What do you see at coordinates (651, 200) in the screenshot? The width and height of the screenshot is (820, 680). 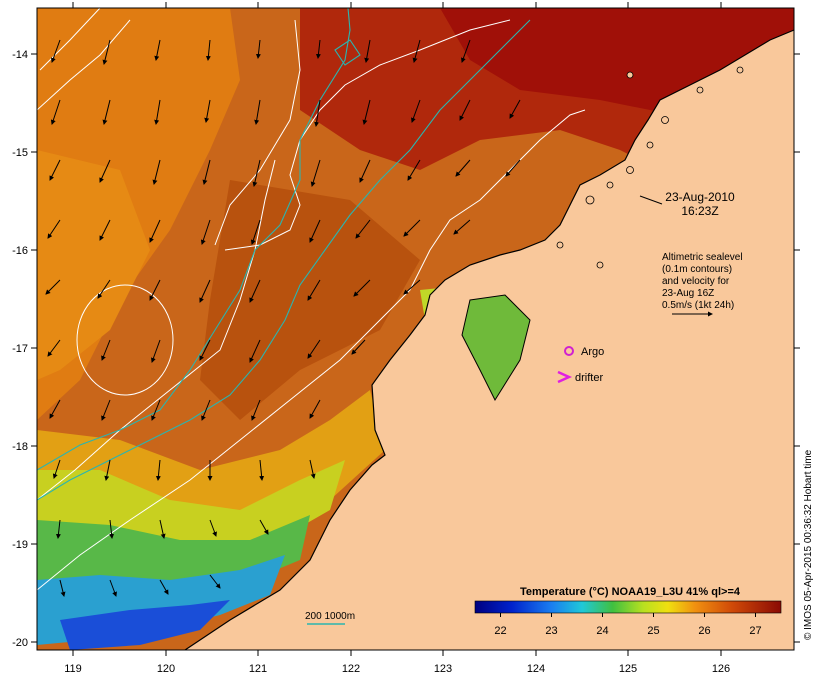 I see `timestamp-leader` at bounding box center [651, 200].